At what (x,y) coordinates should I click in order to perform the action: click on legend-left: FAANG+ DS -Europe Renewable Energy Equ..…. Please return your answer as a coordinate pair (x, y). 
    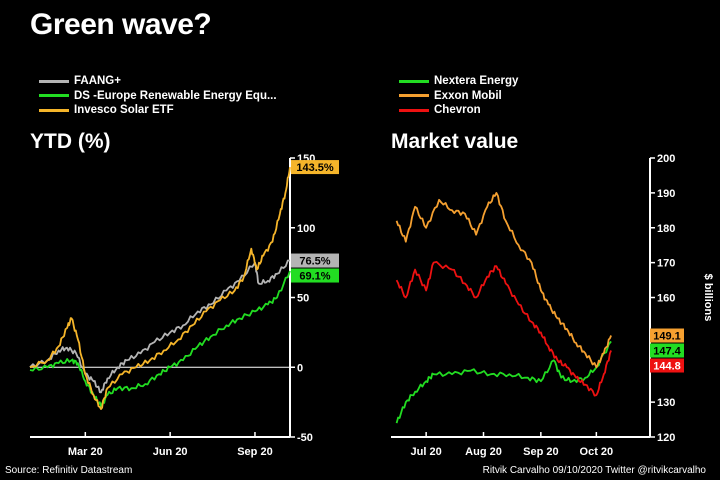
    Looking at the image, I should click on (158, 96).